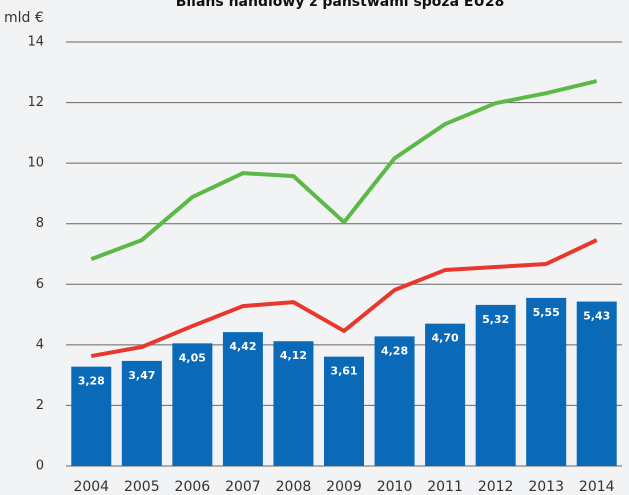 The height and width of the screenshot is (495, 629). What do you see at coordinates (142, 487) in the screenshot?
I see `x-tick-label: 2005` at bounding box center [142, 487].